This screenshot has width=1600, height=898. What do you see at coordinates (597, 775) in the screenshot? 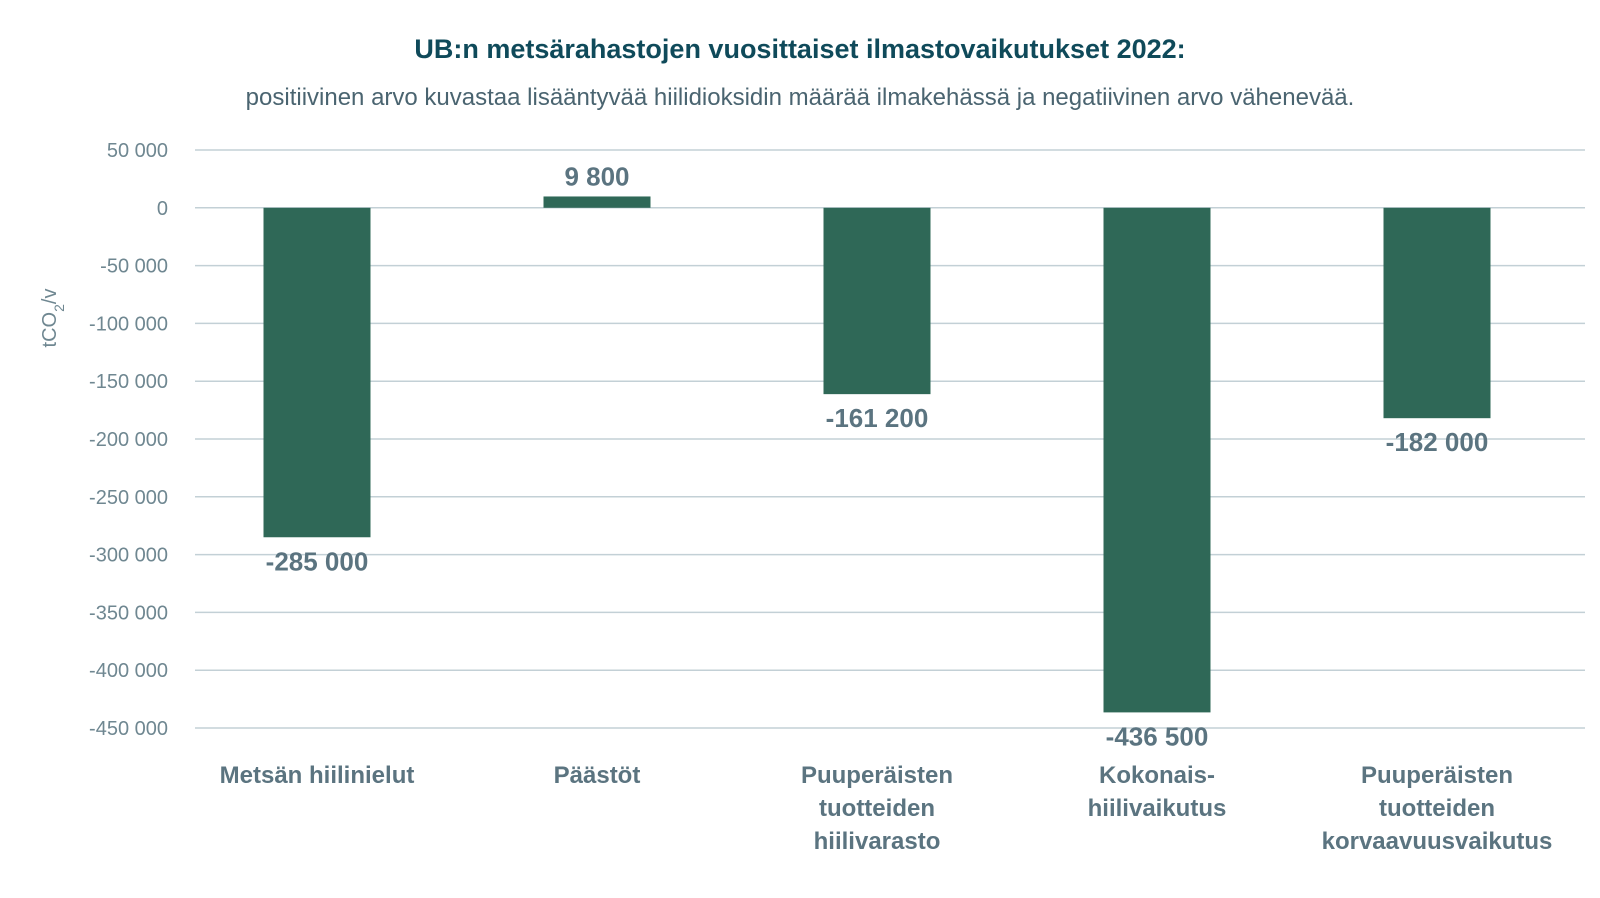
I see `x-category-label: Päästöt` at bounding box center [597, 775].